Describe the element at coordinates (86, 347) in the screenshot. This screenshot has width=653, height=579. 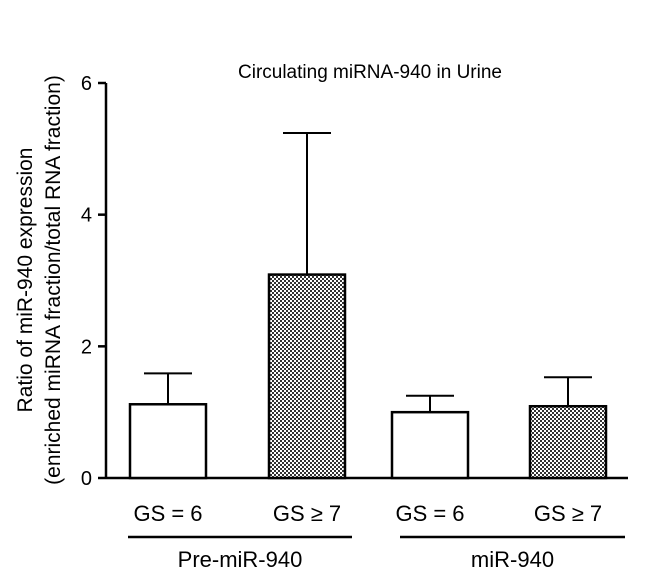
I see `y-tick-label: 2` at that location.